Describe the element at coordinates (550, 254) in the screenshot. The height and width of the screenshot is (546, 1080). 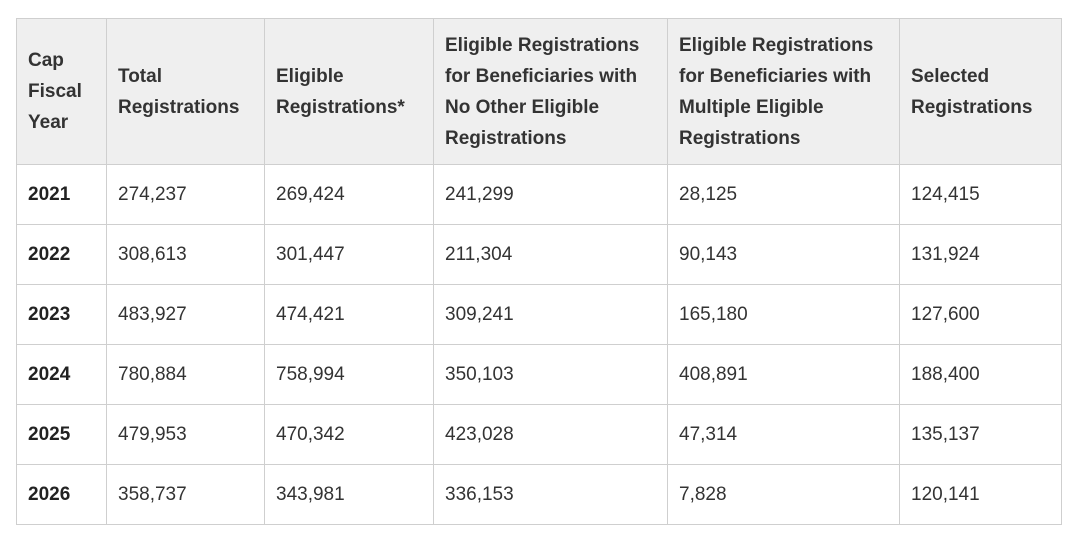
I see `cell-eligible-no-other: 211,304` at that location.